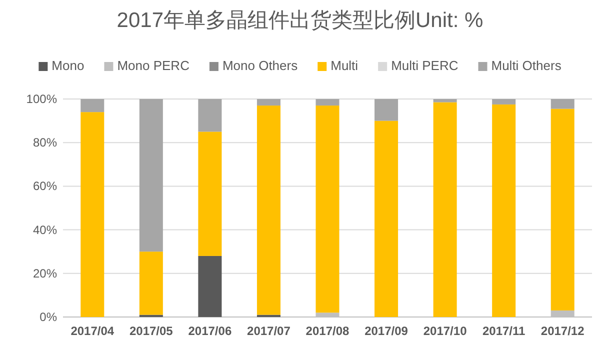 This screenshot has width=600, height=348. What do you see at coordinates (49, 317) in the screenshot?
I see `y-tick-label: 0%` at bounding box center [49, 317].